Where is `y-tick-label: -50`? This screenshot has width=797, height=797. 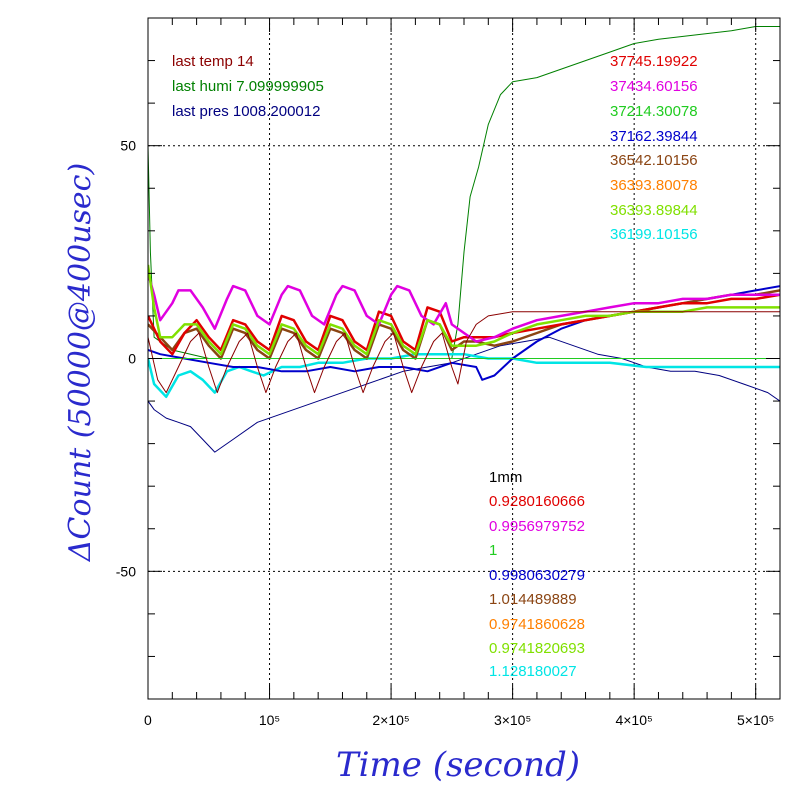 y-tick-label: -50 is located at coordinates (126, 571).